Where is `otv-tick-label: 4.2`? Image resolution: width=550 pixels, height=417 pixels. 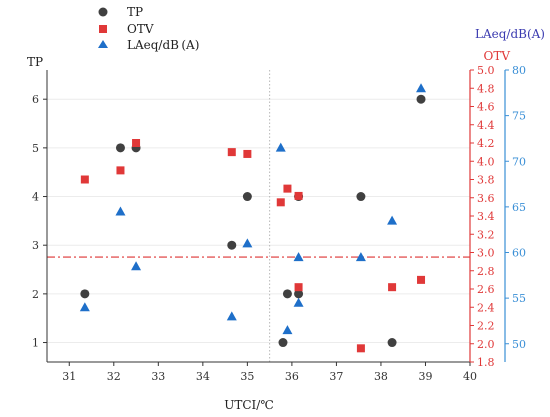 otv-tick-label: 4.2 is located at coordinates (486, 143).